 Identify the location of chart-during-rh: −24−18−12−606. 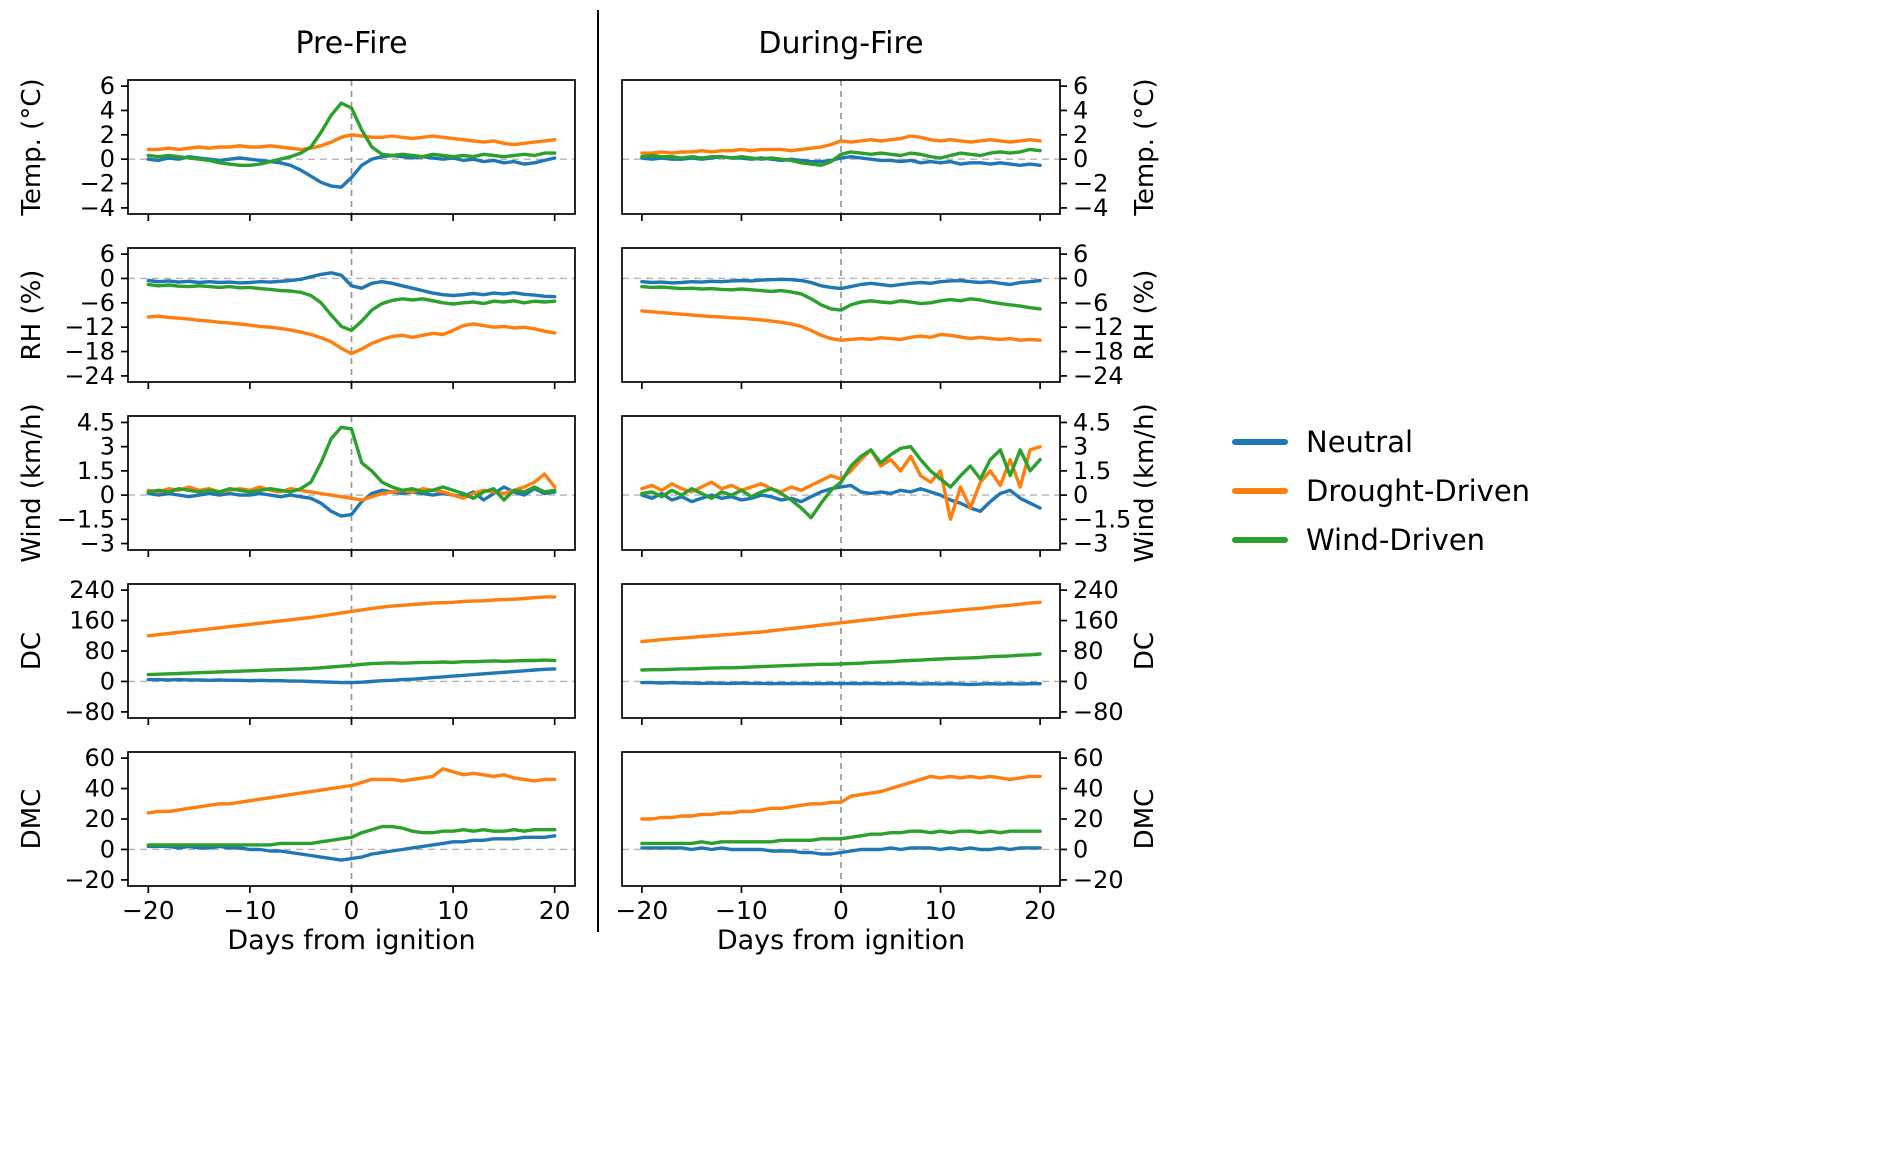
(872, 315).